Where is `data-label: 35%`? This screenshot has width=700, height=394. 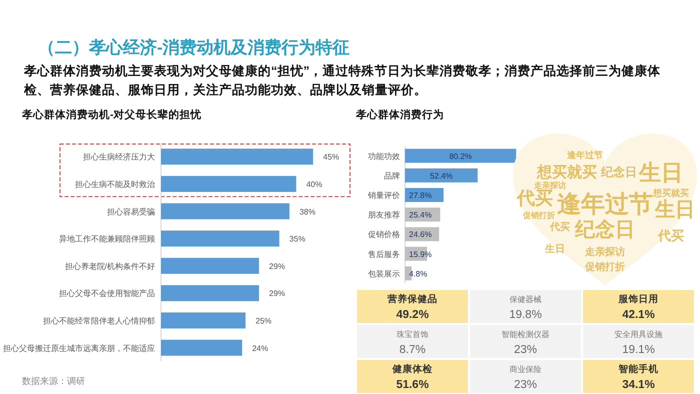 data-label: 35% is located at coordinates (297, 239).